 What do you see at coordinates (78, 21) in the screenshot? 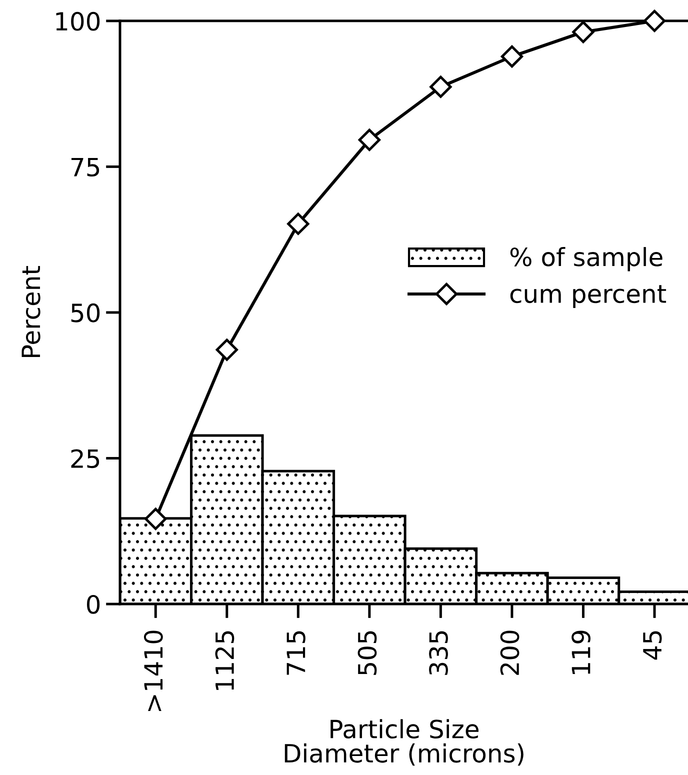
I see `y-tick-label: 100` at bounding box center [78, 21].